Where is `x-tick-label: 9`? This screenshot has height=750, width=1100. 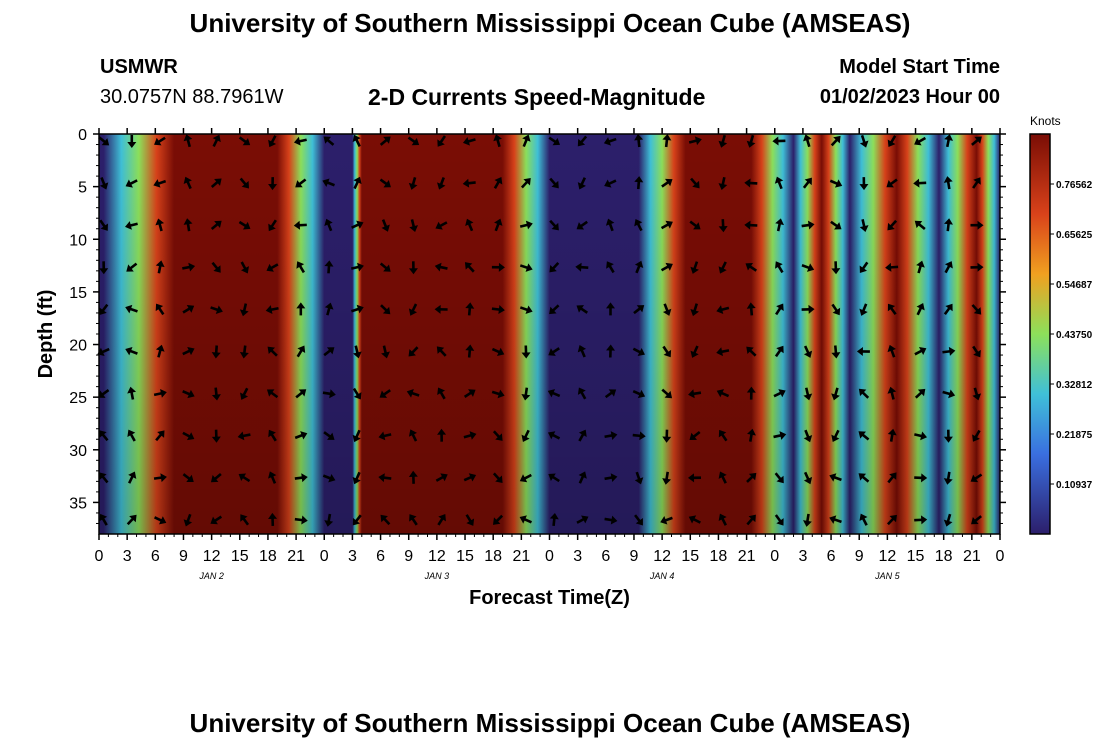 x-tick-label: 9 is located at coordinates (183, 556).